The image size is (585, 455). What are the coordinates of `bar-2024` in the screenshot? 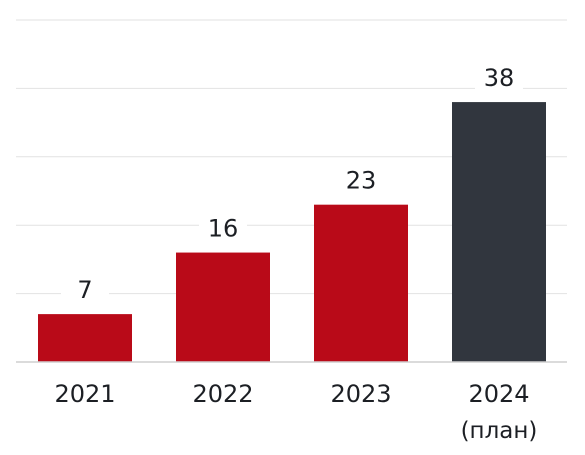 It's located at (499, 232).